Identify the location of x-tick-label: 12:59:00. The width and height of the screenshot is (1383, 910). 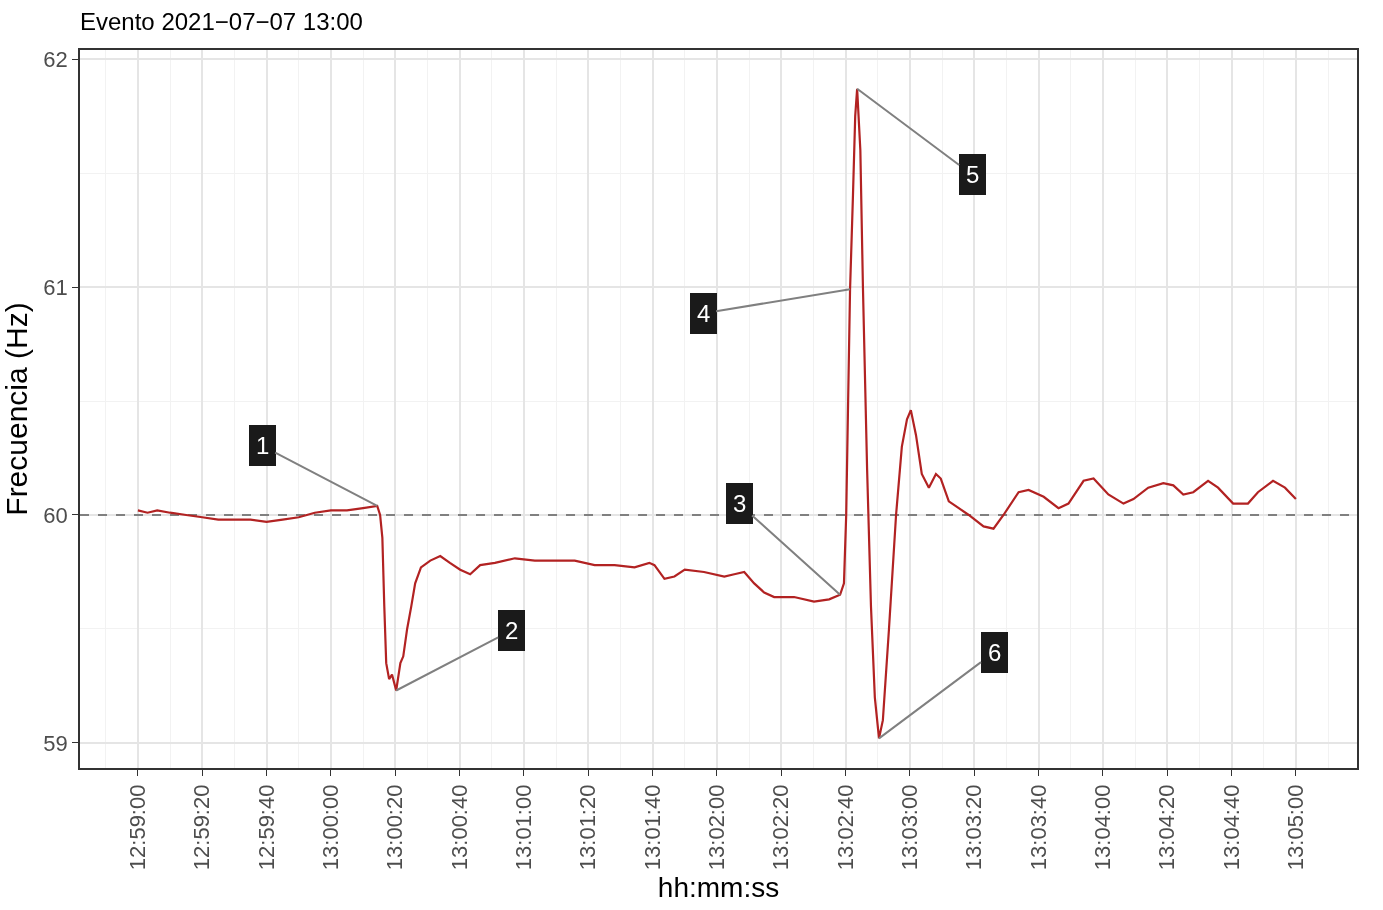
(138, 827).